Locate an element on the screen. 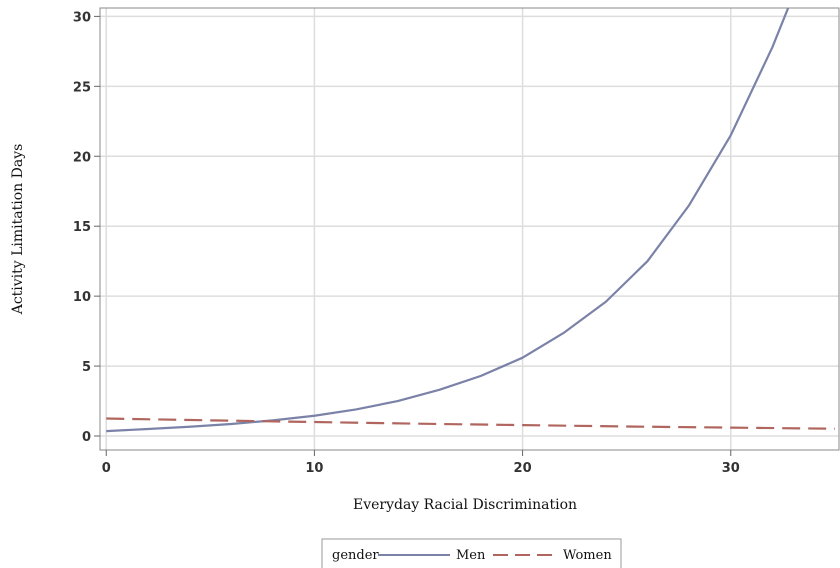 This screenshot has height=568, width=840. legend-label-women: Women is located at coordinates (587, 555).